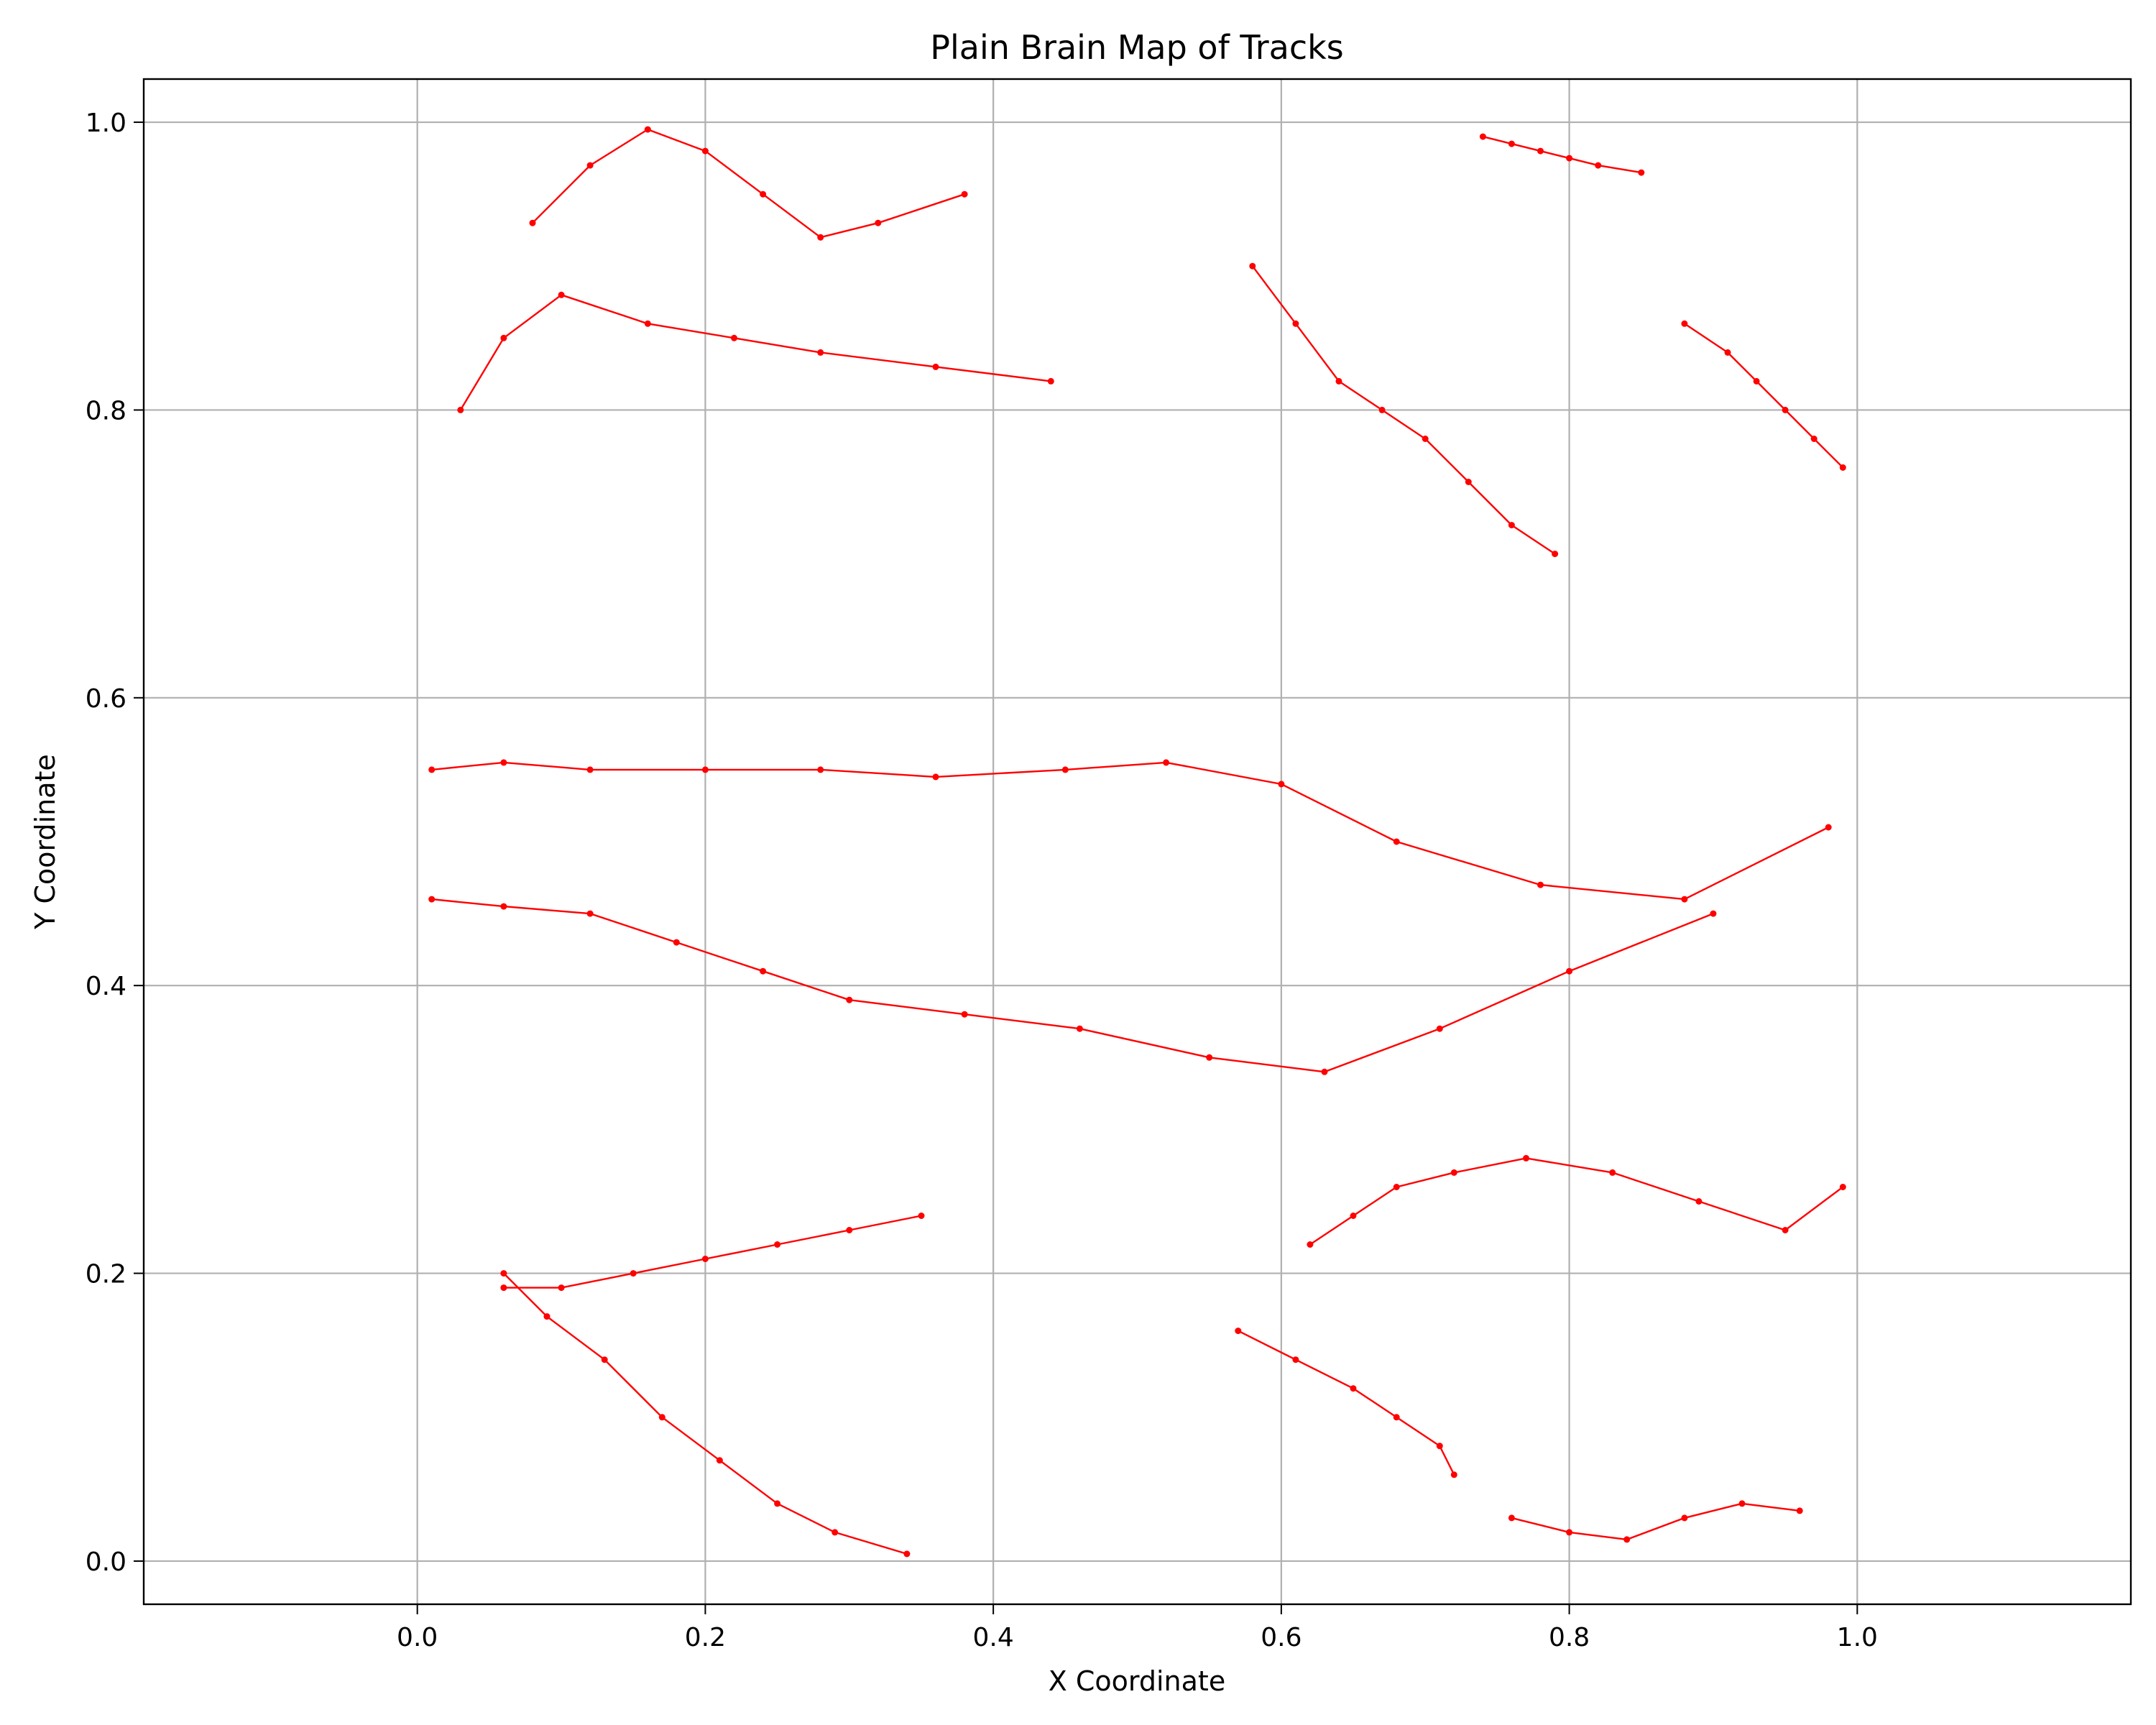 The width and height of the screenshot is (2156, 1725). I want to click on y-tick-label: 1.0, so click(106, 123).